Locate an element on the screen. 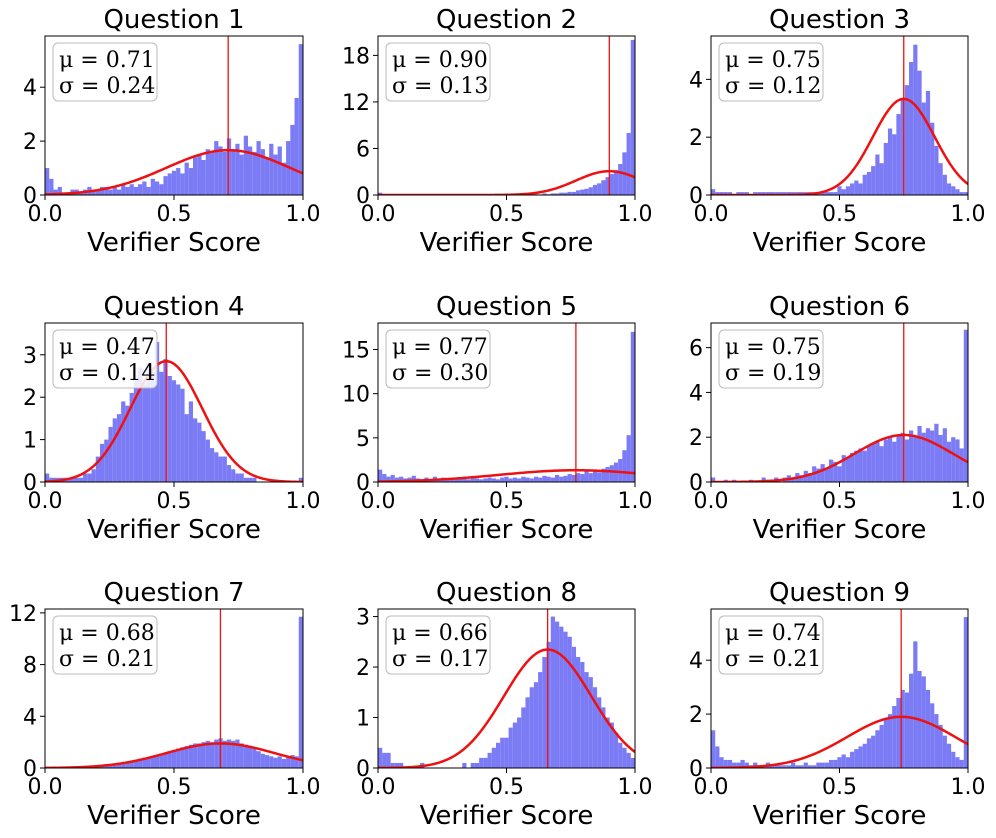  x-axis-label: Verifier Score is located at coordinates (840, 243).